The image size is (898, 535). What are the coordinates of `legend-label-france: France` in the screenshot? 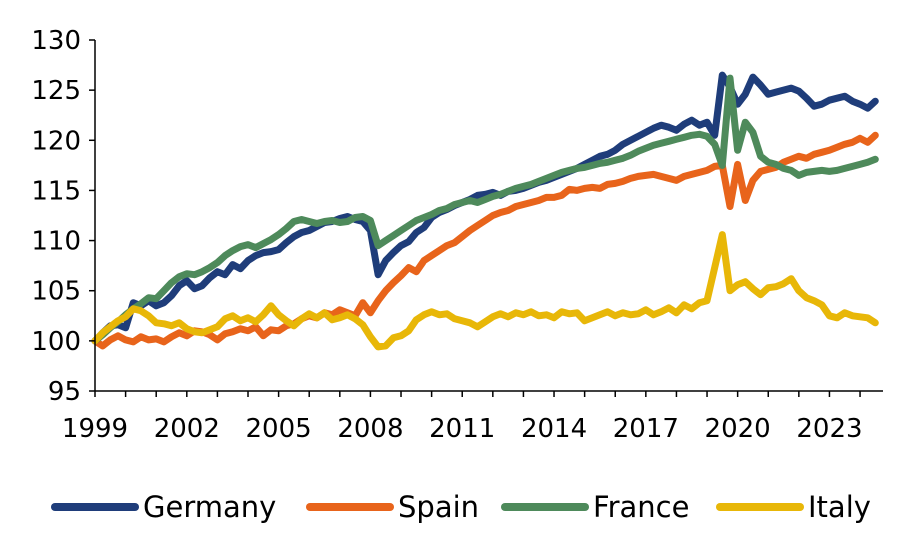 It's located at (641, 507).